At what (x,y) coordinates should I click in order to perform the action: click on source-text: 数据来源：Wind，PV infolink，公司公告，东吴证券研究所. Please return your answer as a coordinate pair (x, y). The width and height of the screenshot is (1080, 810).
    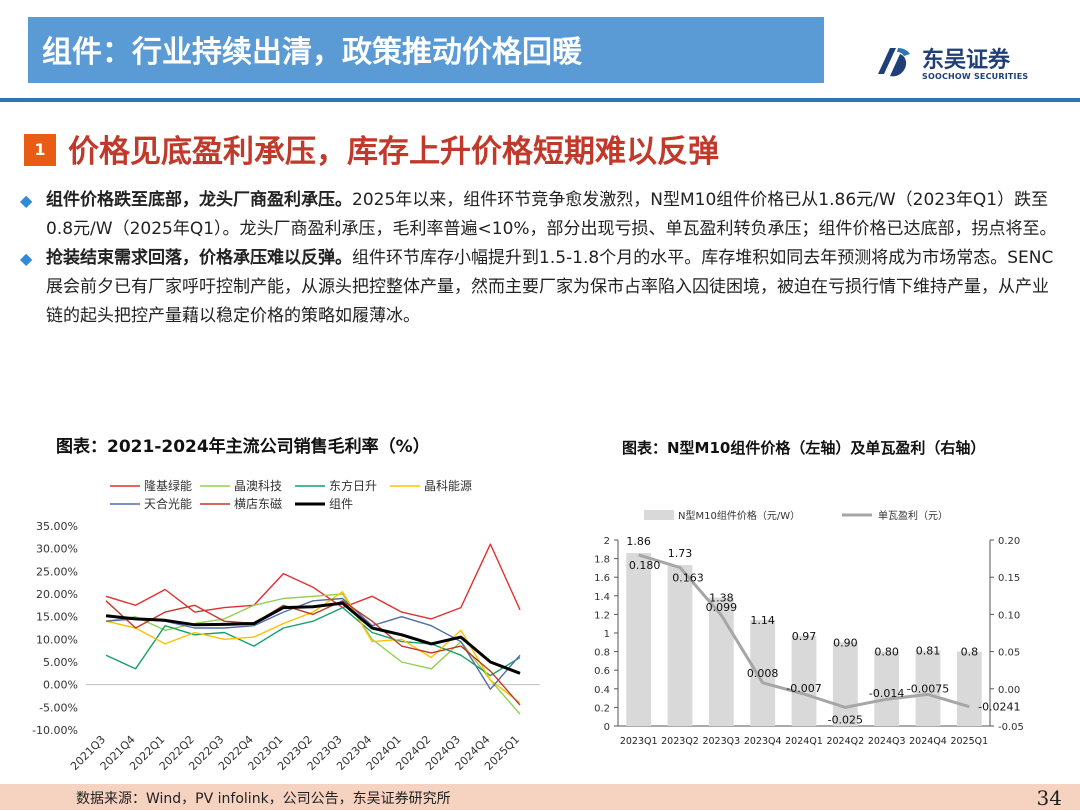
    Looking at the image, I should click on (263, 799).